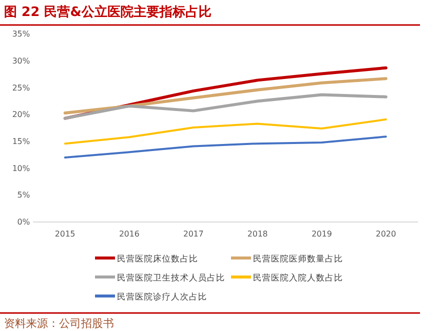  Describe the element at coordinates (171, 278) in the screenshot. I see `legend-label: 民营医院卫生技术人员占比` at that location.